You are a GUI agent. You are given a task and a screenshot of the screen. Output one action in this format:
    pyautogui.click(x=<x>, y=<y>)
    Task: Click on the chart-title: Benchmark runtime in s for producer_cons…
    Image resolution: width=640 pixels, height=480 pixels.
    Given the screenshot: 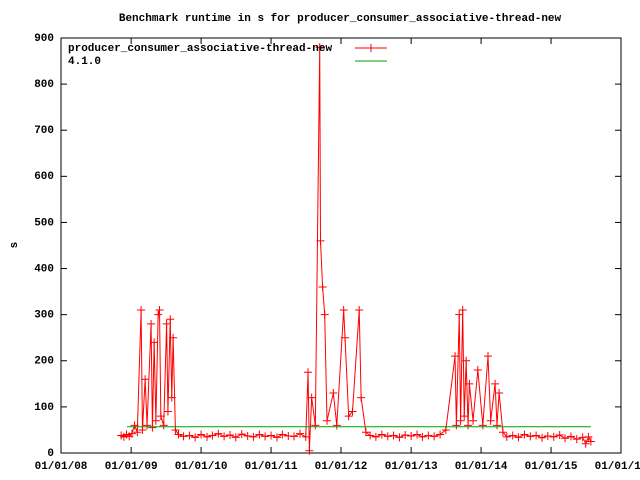 What is the action you would take?
    pyautogui.click(x=340, y=19)
    